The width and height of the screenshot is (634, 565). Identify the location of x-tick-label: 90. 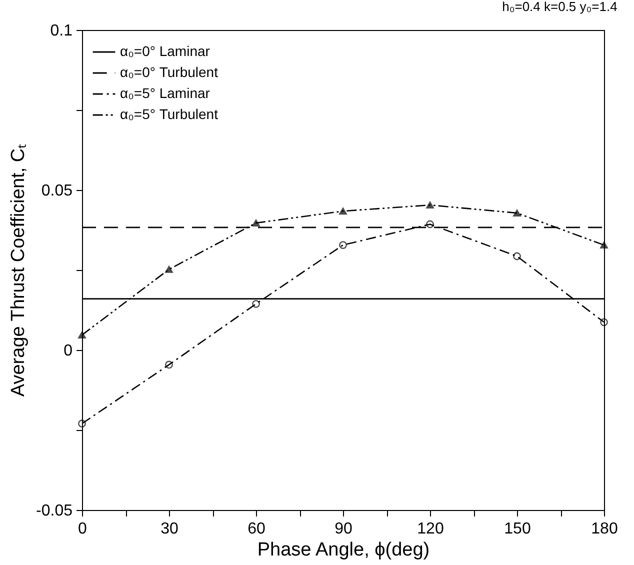
(343, 529).